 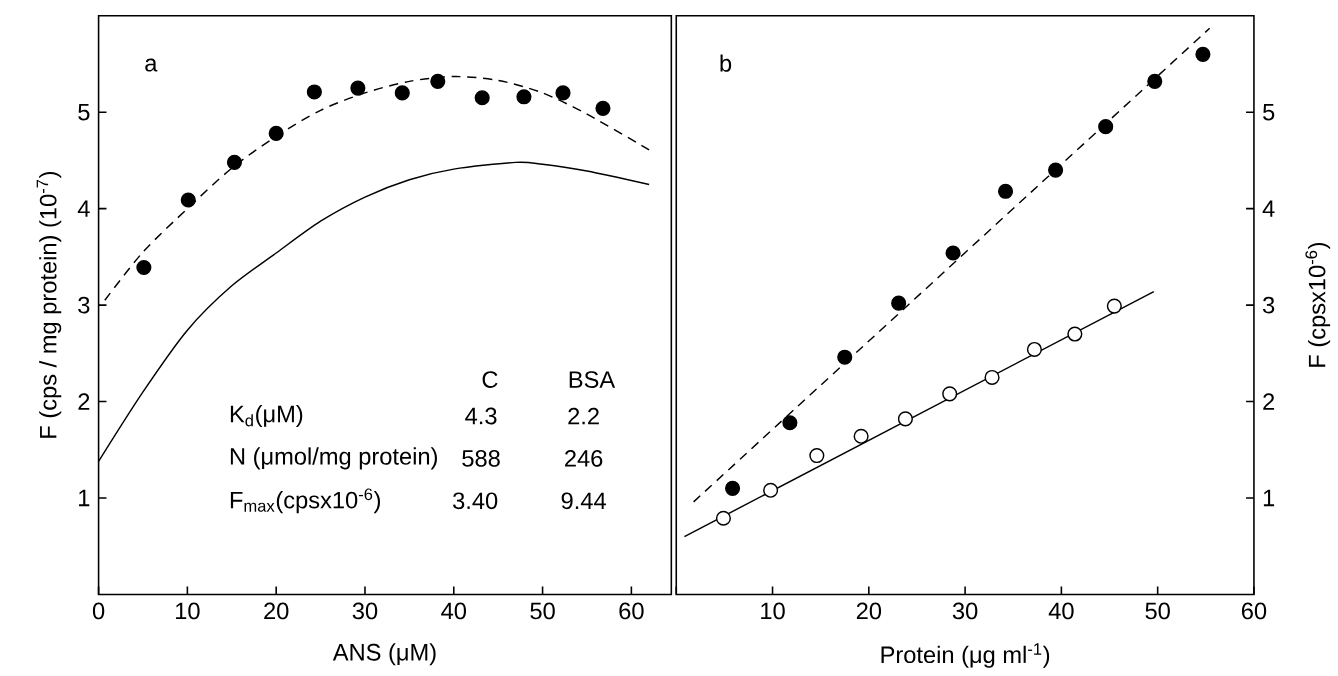 What do you see at coordinates (726, 63) in the screenshot?
I see `annotation: b` at bounding box center [726, 63].